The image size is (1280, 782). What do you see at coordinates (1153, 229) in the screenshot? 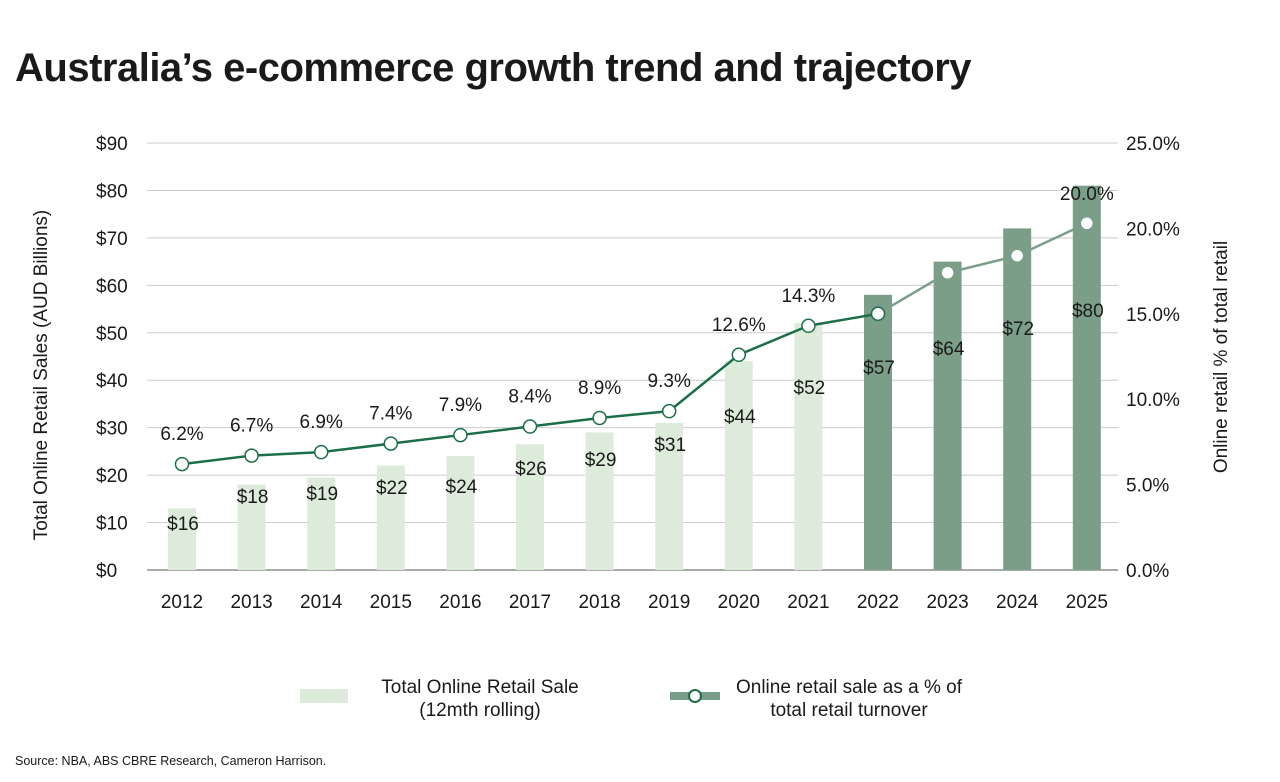
I see `y2-tick-label: 20.0%` at bounding box center [1153, 229].